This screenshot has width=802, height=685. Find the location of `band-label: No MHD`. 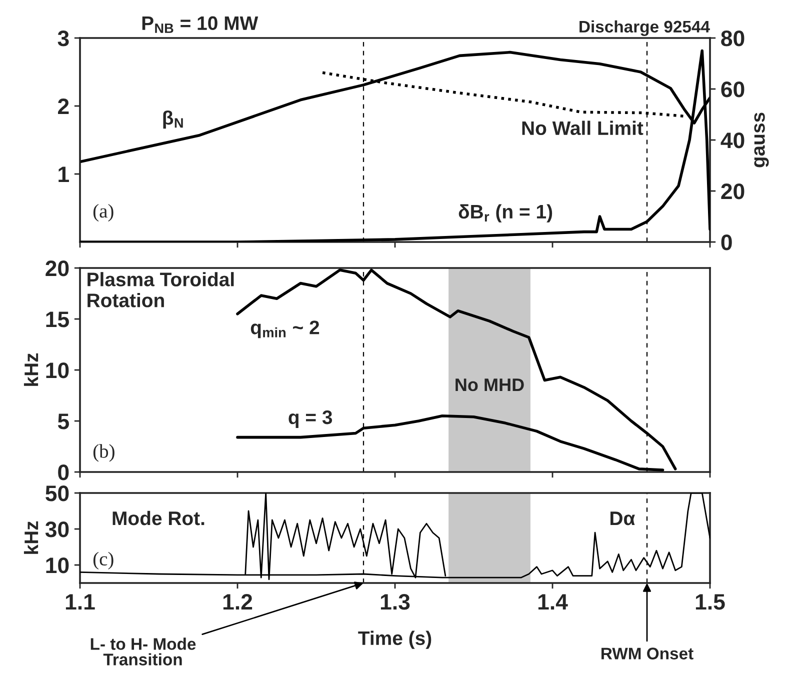

band-label: No MHD is located at coordinates (490, 385).